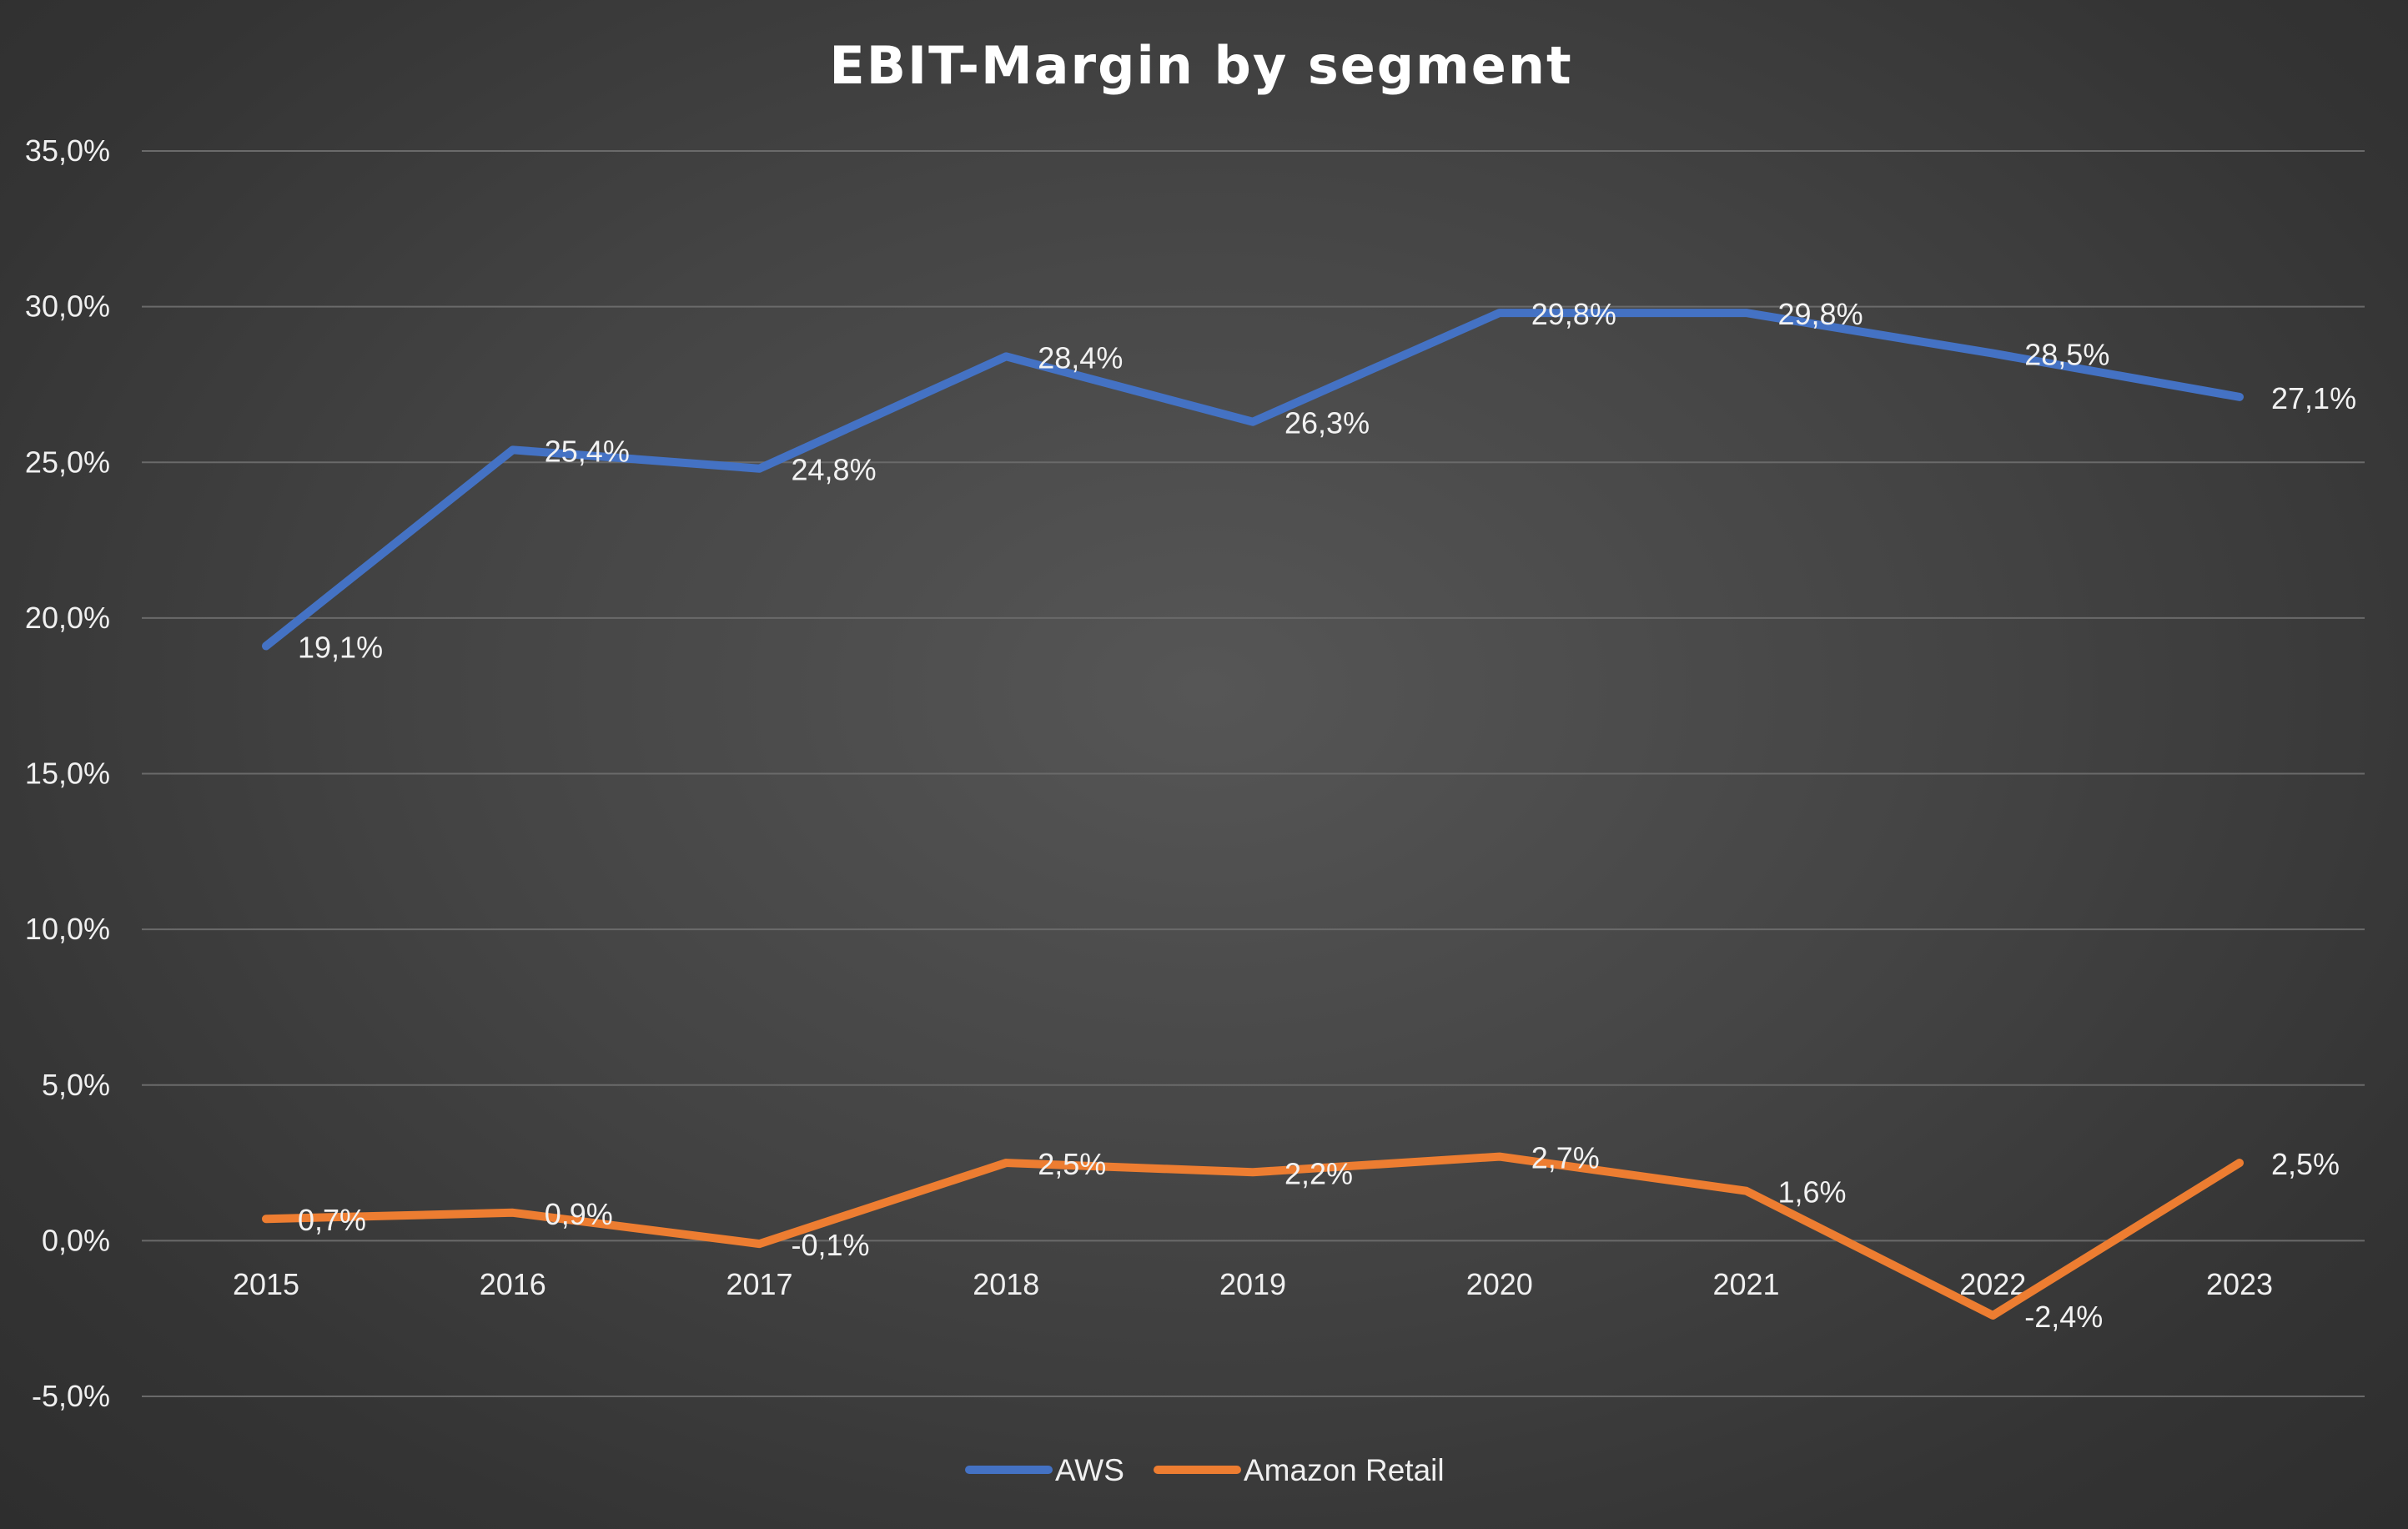  What do you see at coordinates (2313, 398) in the screenshot?
I see `data-label-aws: 27,1%` at bounding box center [2313, 398].